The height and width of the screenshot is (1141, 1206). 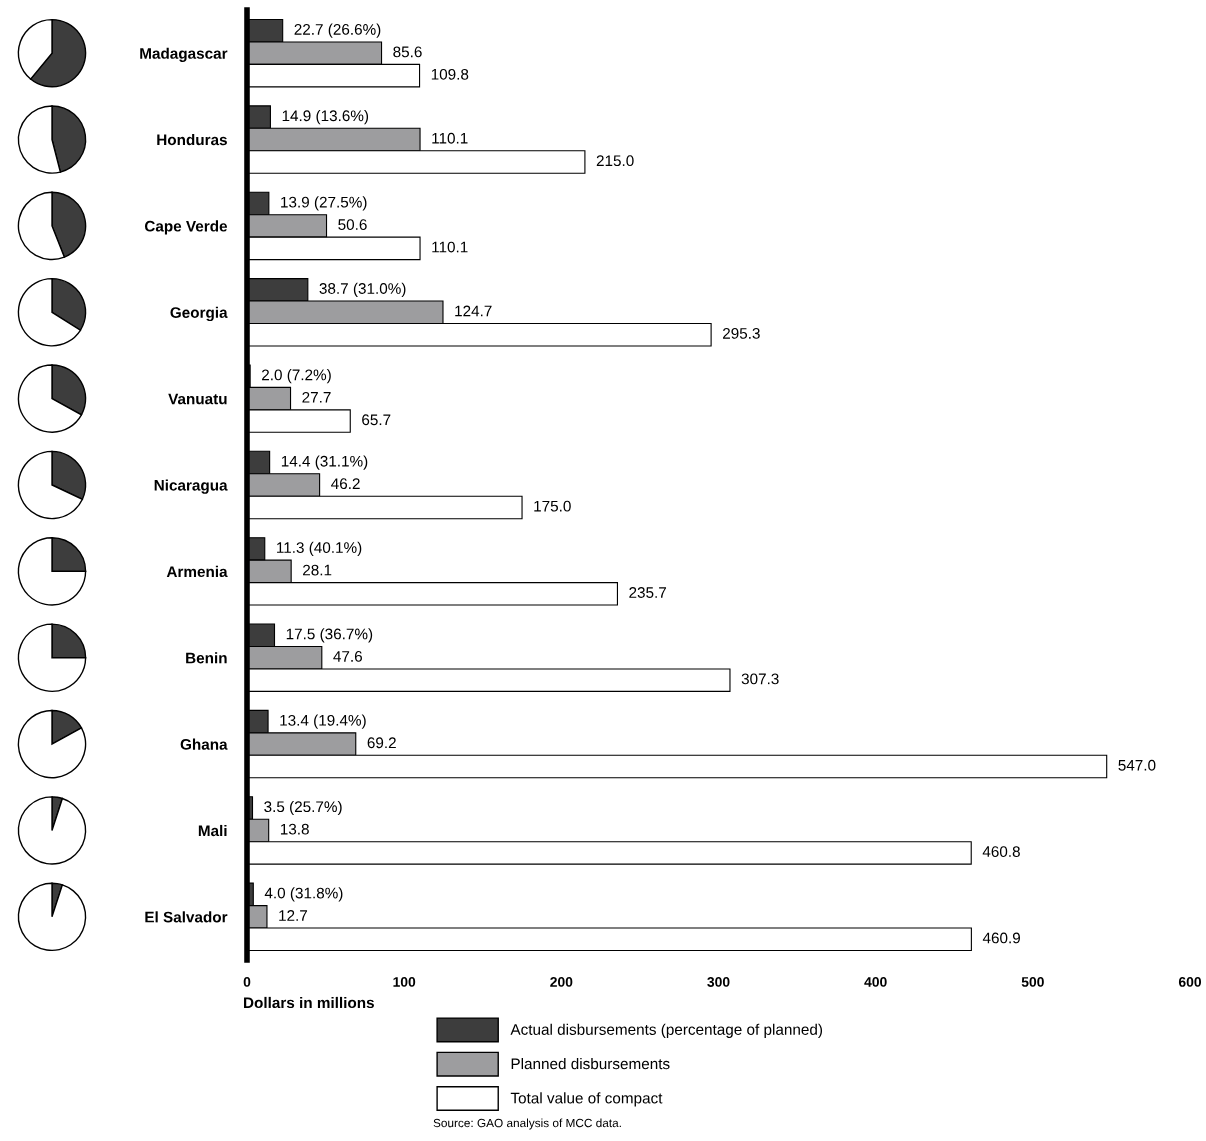 I want to click on y-tick-label: Nicaragua, so click(x=191, y=486).